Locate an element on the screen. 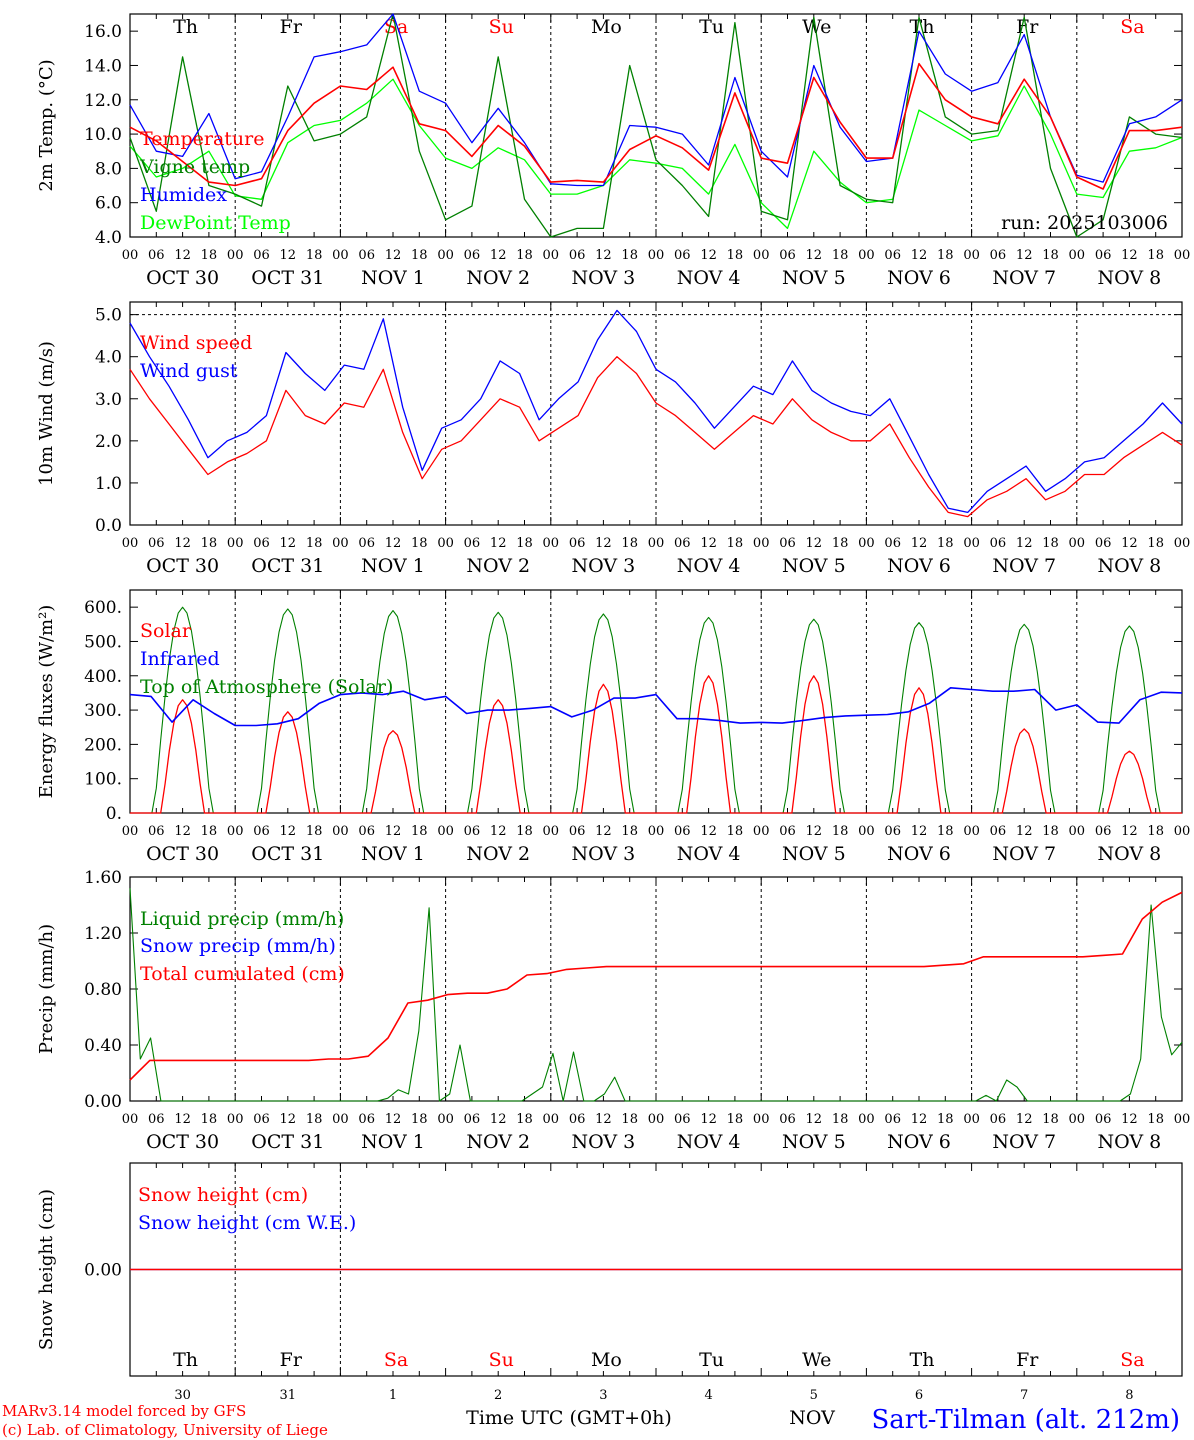 This screenshot has height=1440, width=1194. day-name-top: Su is located at coordinates (501, 27).